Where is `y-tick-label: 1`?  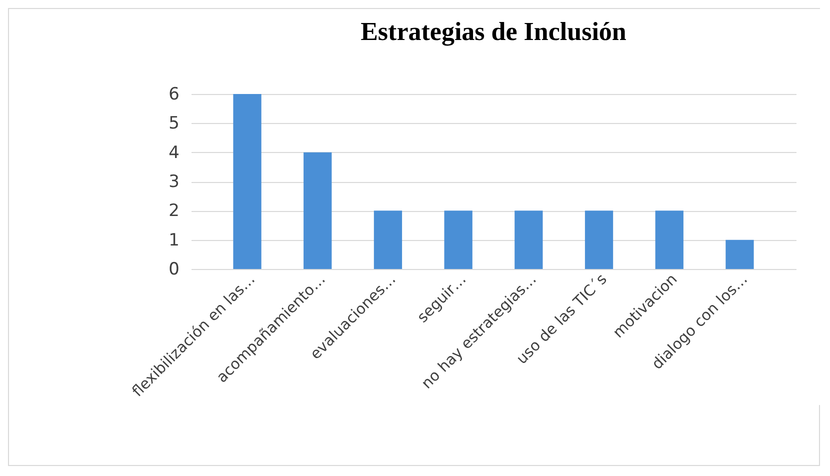
y-tick-label: 1 is located at coordinates (174, 240).